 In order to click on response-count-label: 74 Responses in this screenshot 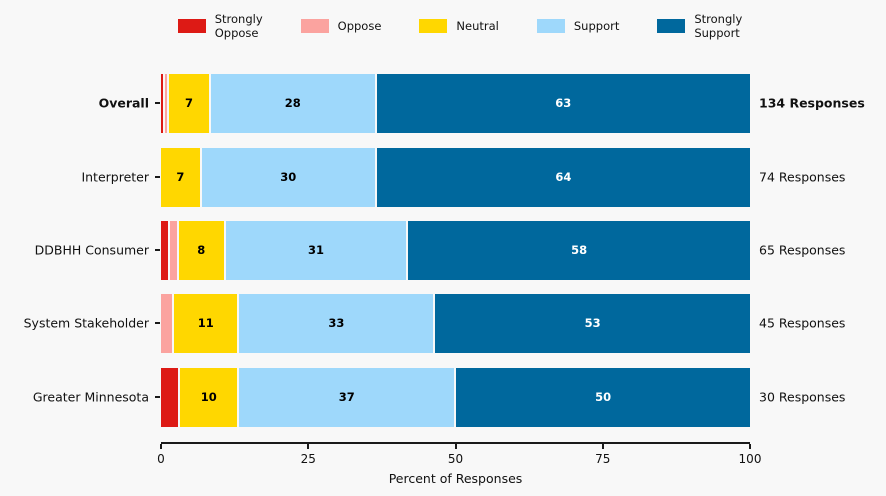, I will do `click(802, 177)`.